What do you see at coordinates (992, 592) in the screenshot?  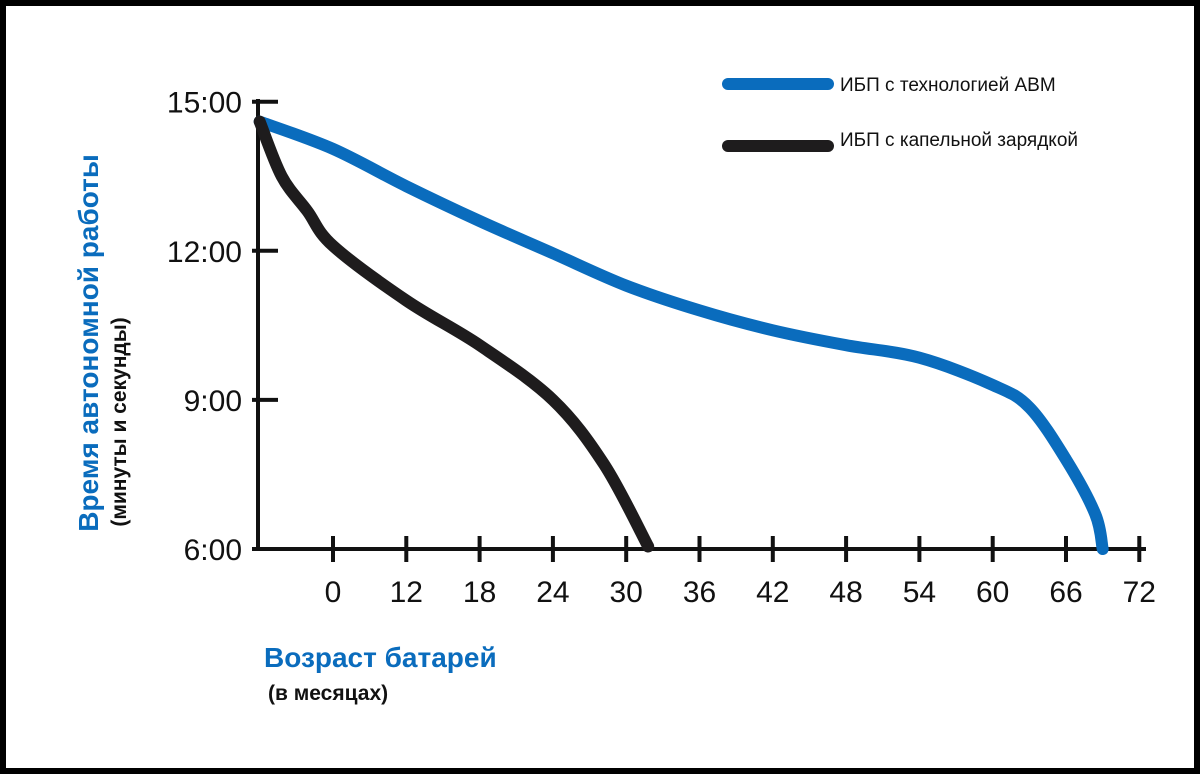 I see `x-tick-label: 60` at bounding box center [992, 592].